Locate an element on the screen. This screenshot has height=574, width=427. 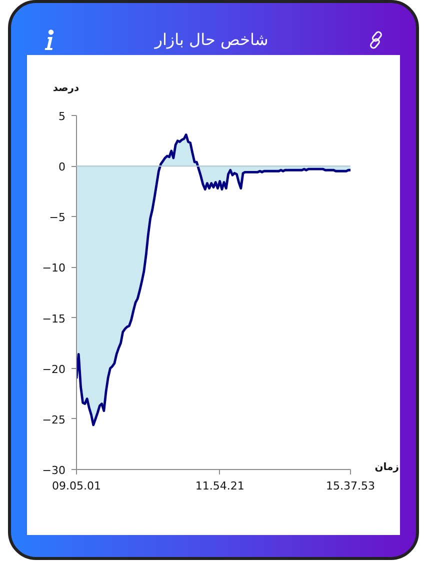
y-tick-label: −30 is located at coordinates (54, 470).